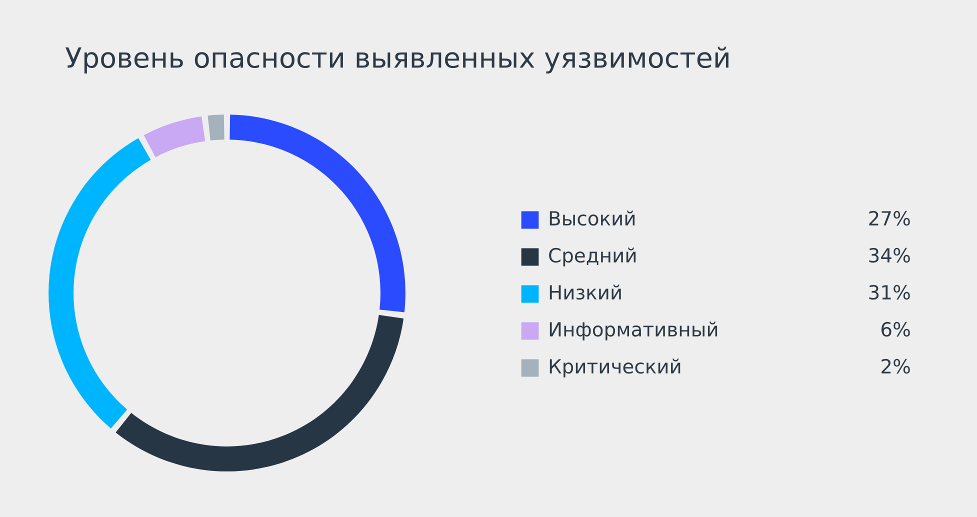 The image size is (977, 517). What do you see at coordinates (889, 218) in the screenshot?
I see `data-label: 27%` at bounding box center [889, 218].